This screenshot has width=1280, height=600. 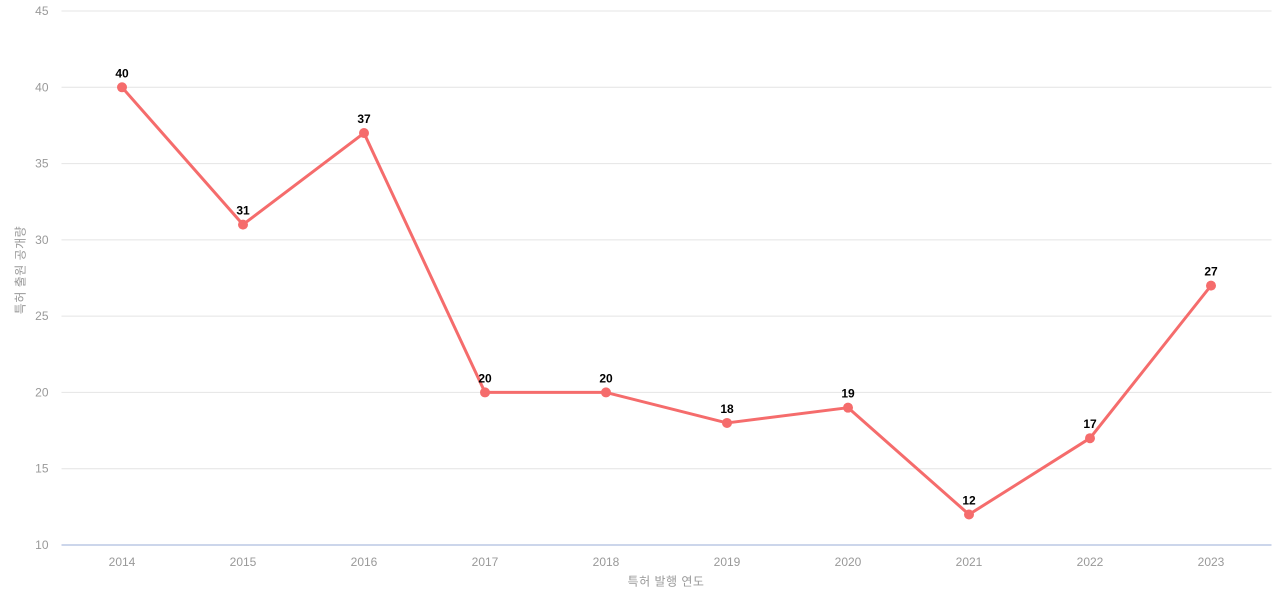 I want to click on y-tick-label: 10, so click(x=42, y=545).